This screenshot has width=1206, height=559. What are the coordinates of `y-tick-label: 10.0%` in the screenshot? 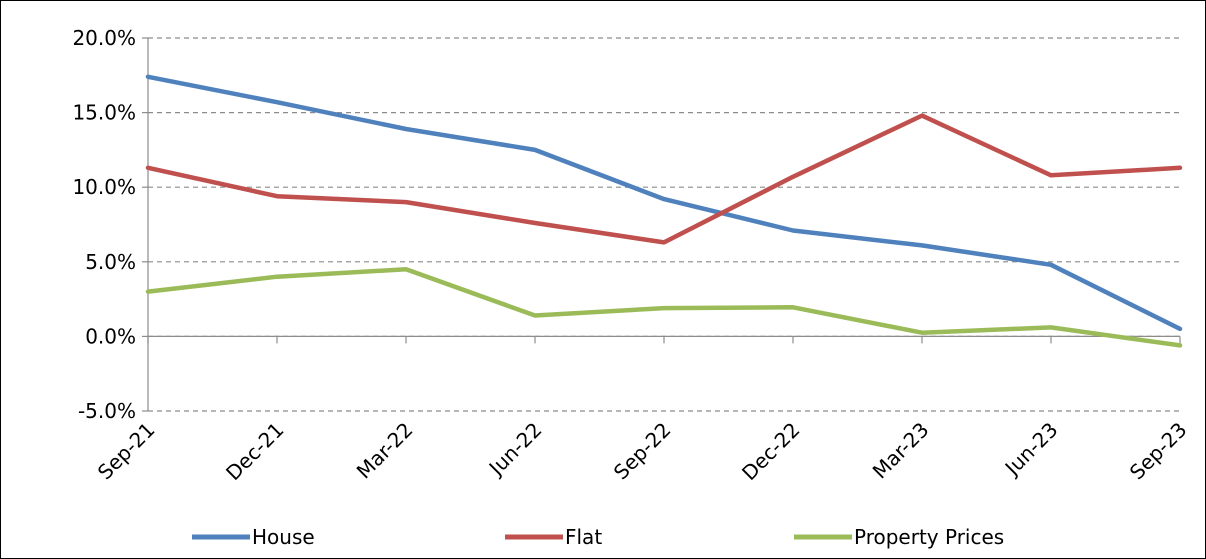 It's located at (104, 187).